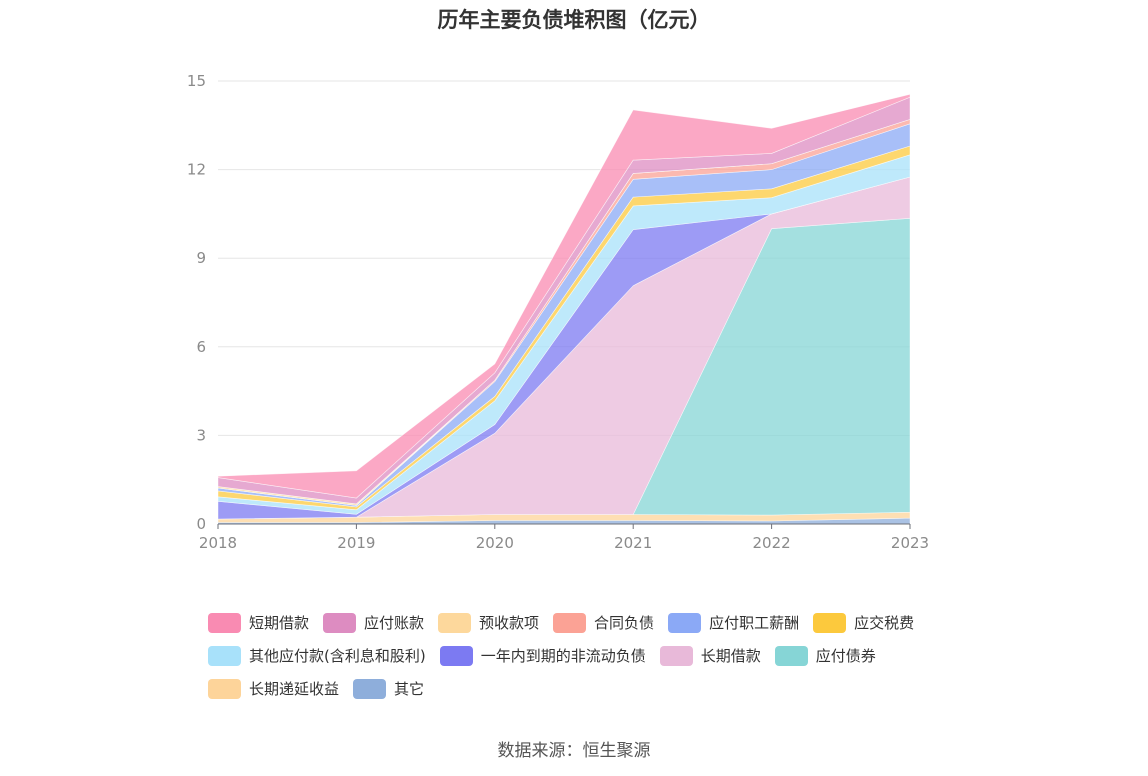  Describe the element at coordinates (563, 656) in the screenshot. I see `legend-label: 一年内到期的非流动负债` at that location.